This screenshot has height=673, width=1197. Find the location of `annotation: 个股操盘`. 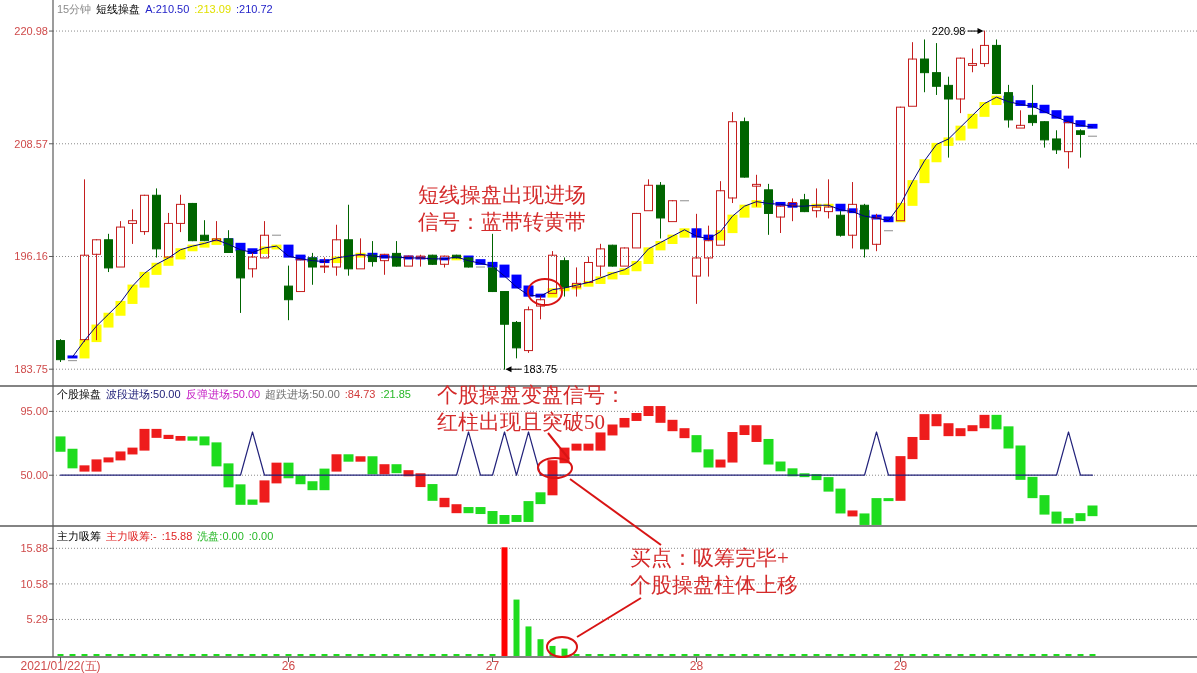

annotation: 个股操盘 is located at coordinates (79, 394).